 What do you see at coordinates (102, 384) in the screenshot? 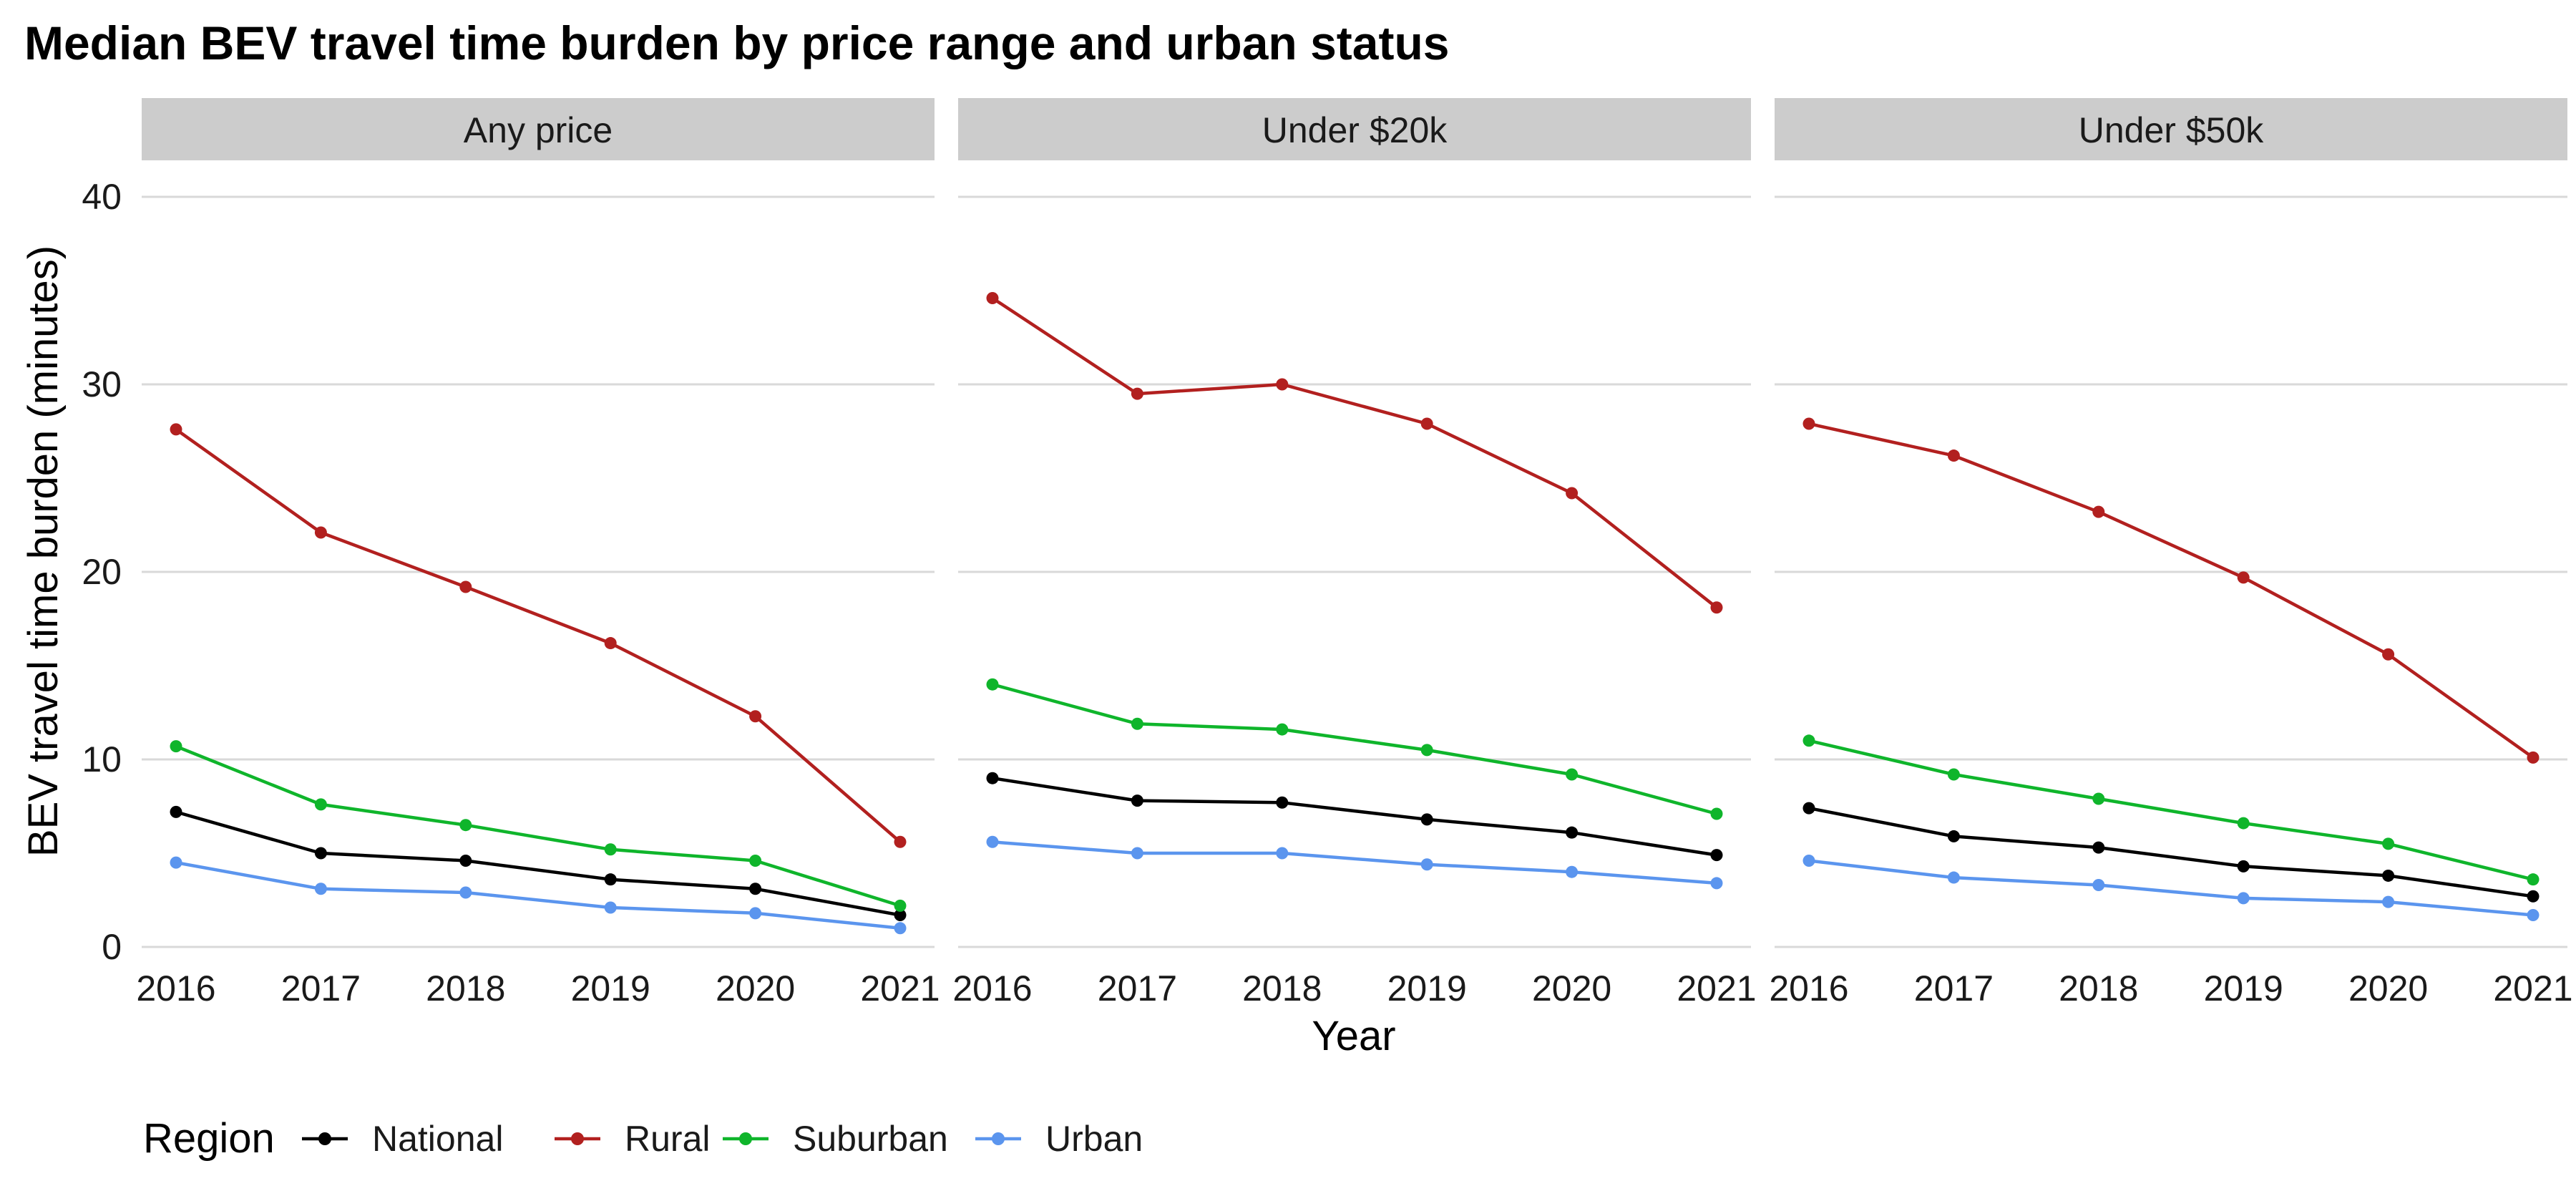
I see `y-tick-label: 30` at bounding box center [102, 384].